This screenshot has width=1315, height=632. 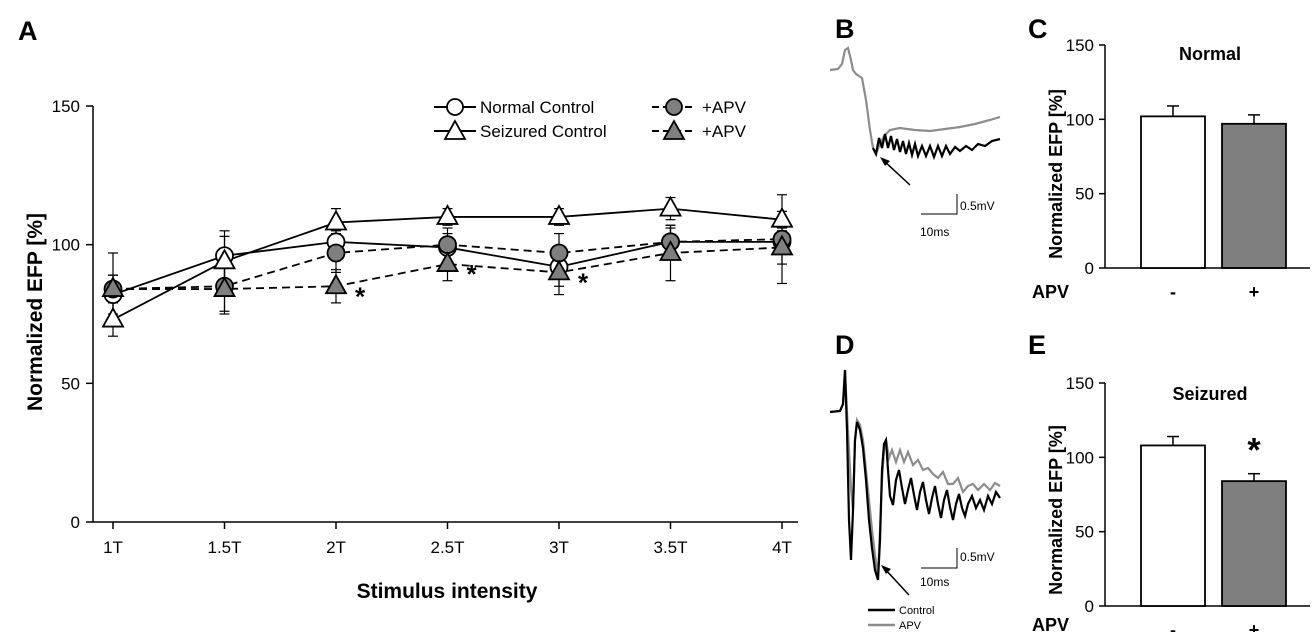 What do you see at coordinates (910, 626) in the screenshot?
I see `trace-legend-apv-label: APV` at bounding box center [910, 626].